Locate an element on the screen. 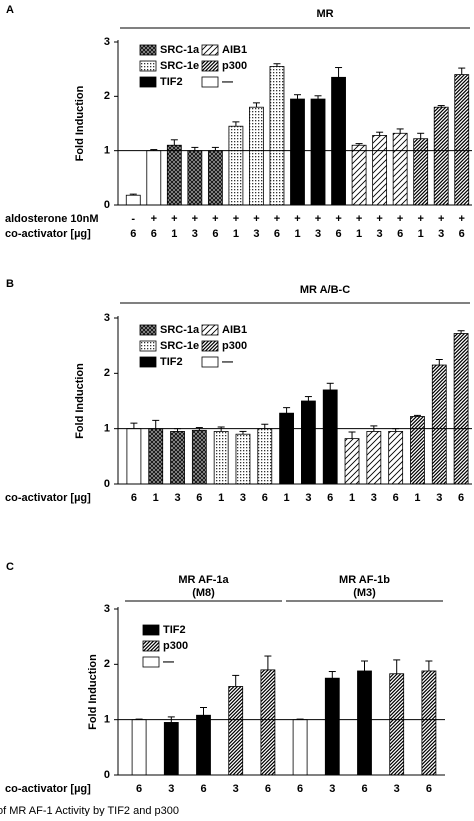 The height and width of the screenshot is (821, 474). y-tick-label: 1 is located at coordinates (107, 151).